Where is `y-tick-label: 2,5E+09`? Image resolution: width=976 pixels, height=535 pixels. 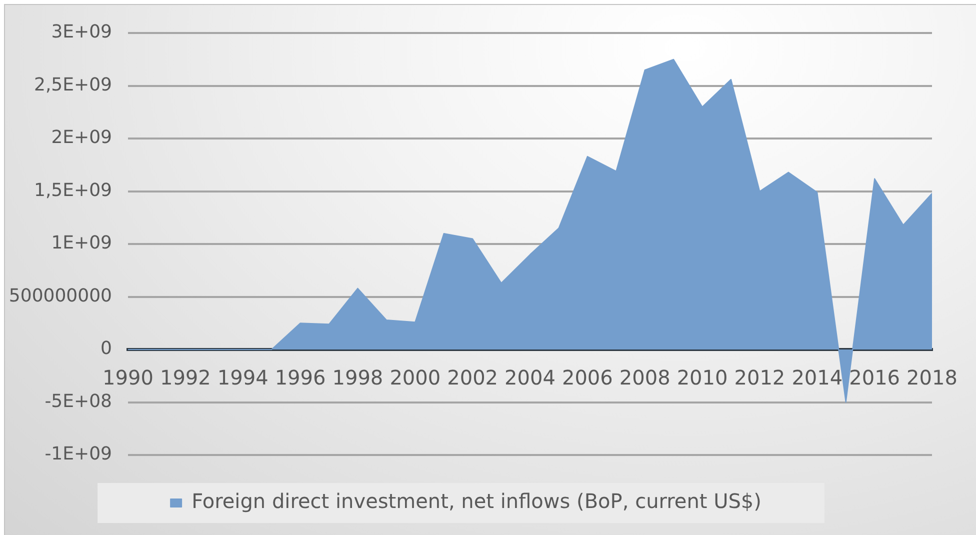 y-tick-label: 2,5E+09 is located at coordinates (73, 85).